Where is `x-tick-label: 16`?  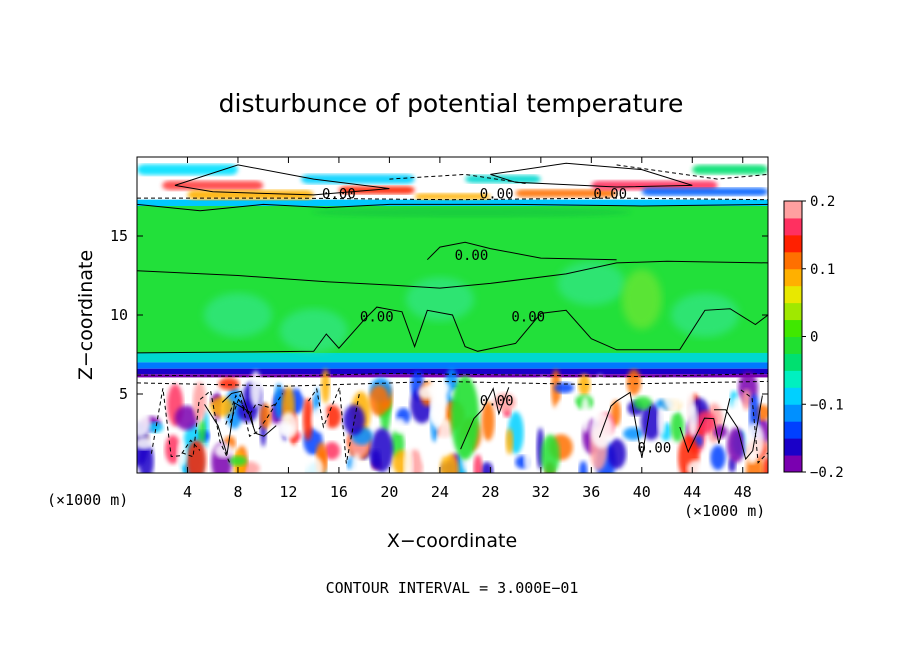
x-tick-label: 16 is located at coordinates (339, 492).